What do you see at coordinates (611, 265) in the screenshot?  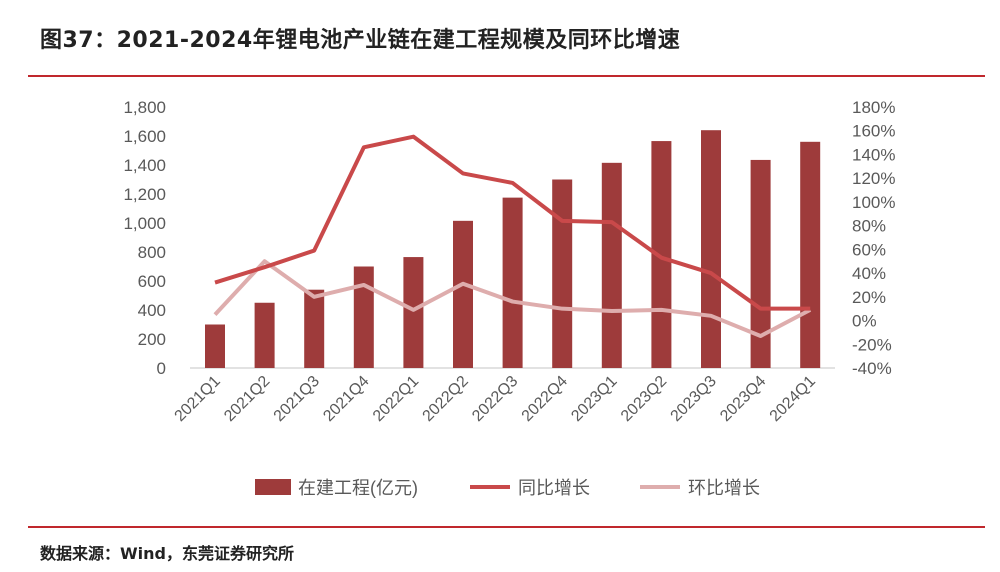 I see `bar-2023Q1` at bounding box center [611, 265].